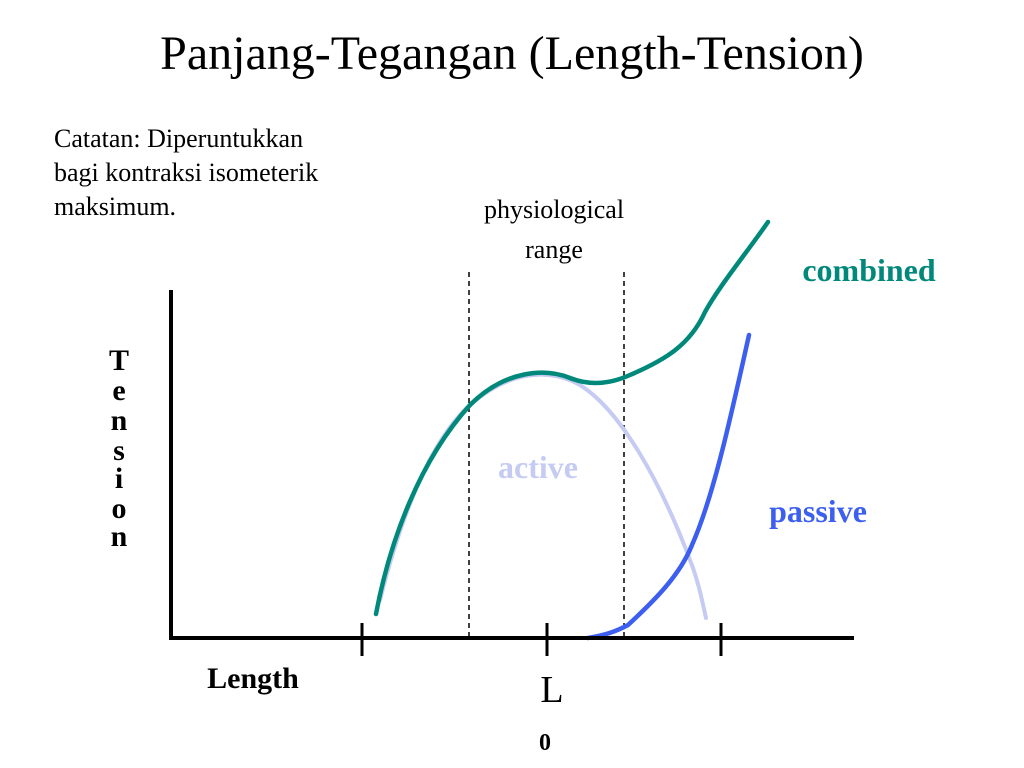  I want to click on note-line-3: maksimum., so click(115, 206).